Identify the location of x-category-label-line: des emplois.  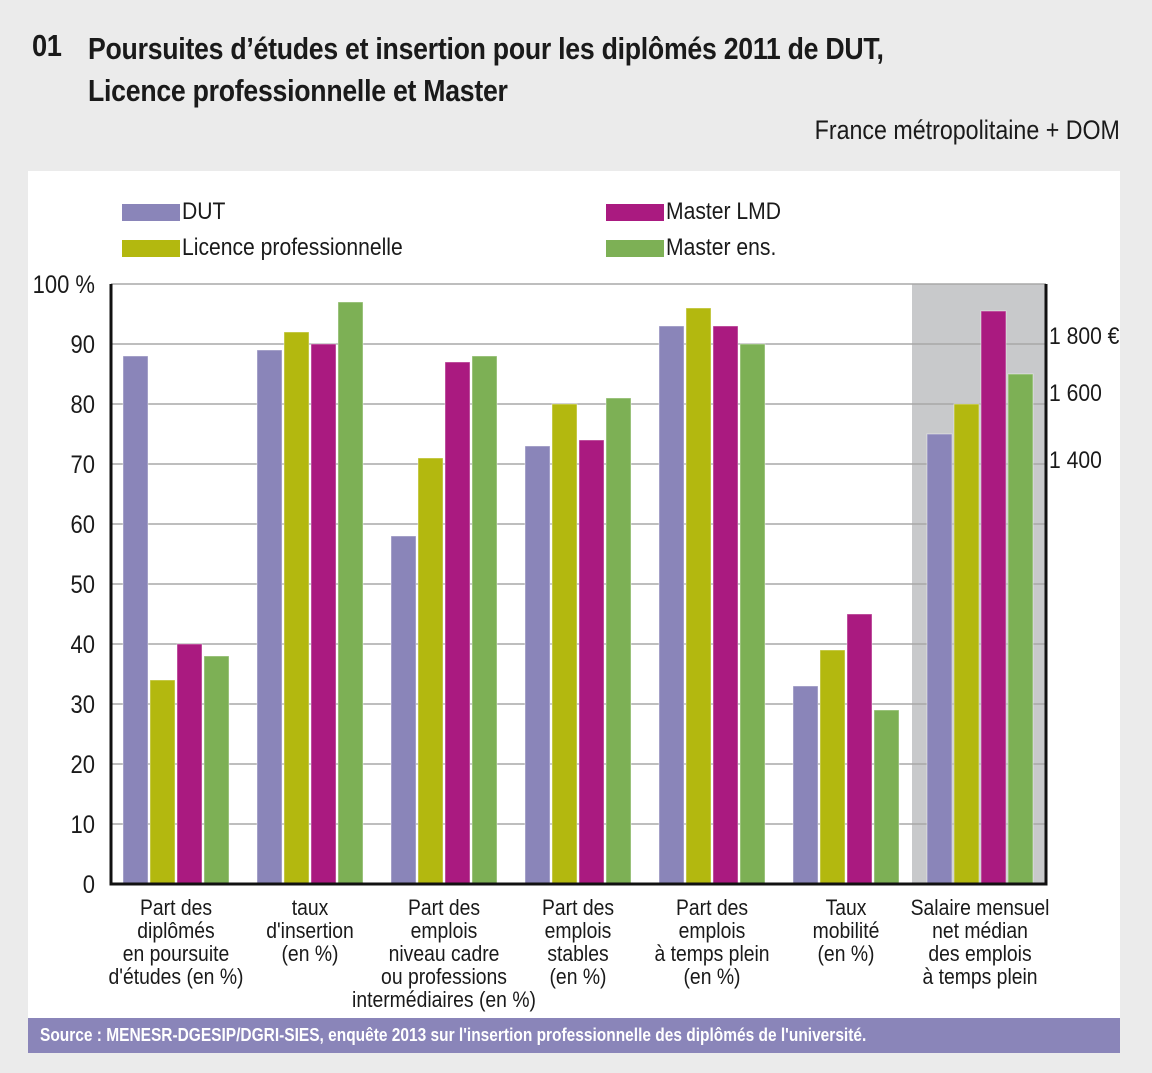
(979, 954).